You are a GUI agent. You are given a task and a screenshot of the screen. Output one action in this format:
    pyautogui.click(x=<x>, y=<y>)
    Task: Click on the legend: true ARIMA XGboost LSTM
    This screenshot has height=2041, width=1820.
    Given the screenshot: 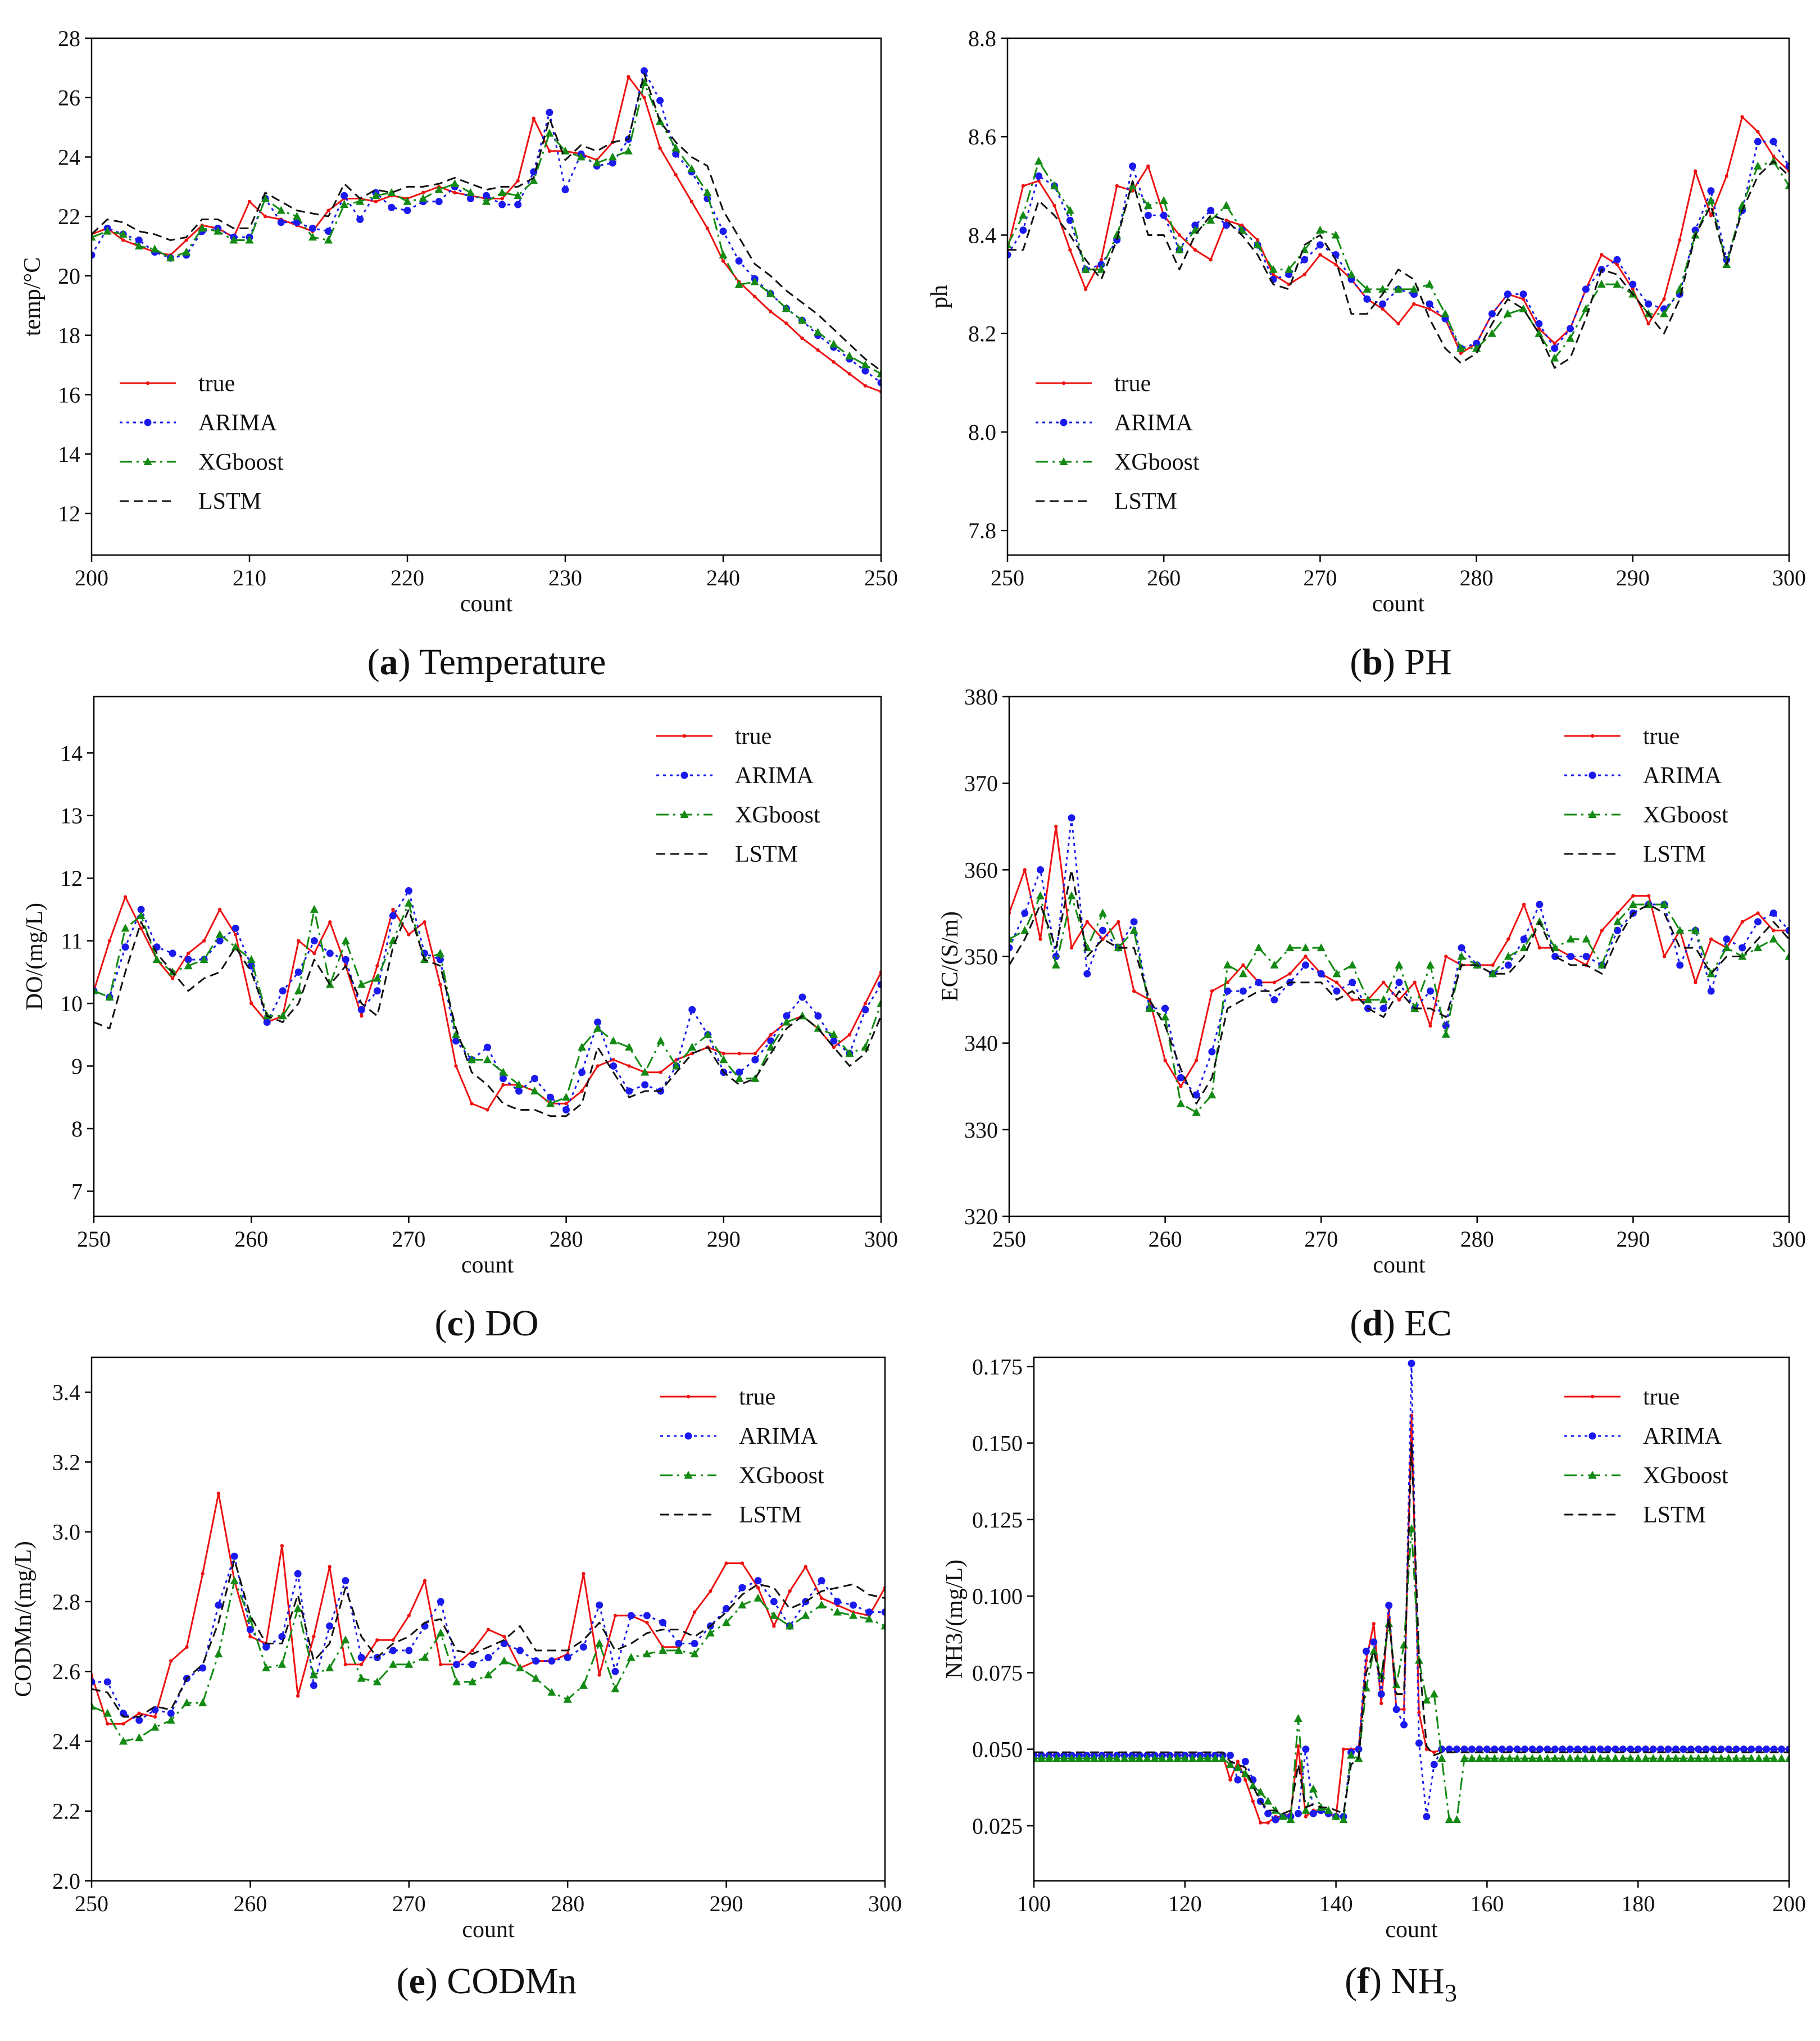 What is the action you would take?
    pyautogui.click(x=738, y=795)
    